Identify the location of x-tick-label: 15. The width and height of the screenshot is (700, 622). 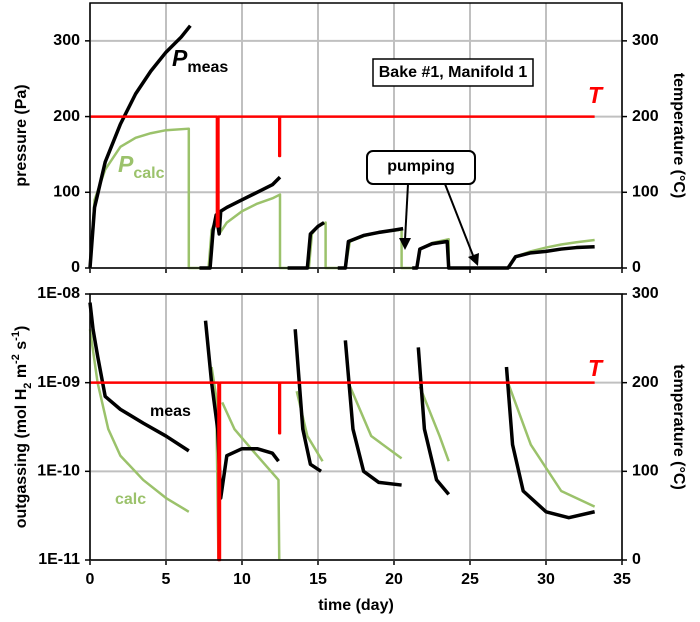
(318, 579).